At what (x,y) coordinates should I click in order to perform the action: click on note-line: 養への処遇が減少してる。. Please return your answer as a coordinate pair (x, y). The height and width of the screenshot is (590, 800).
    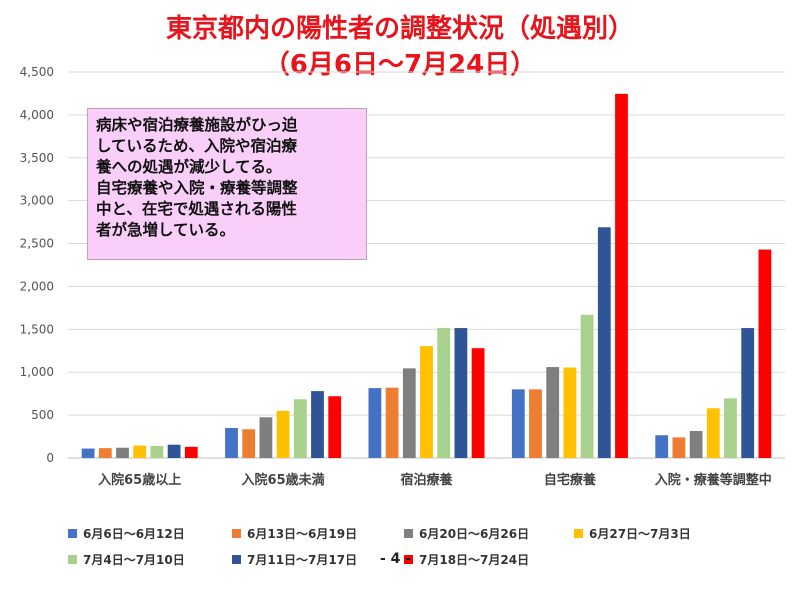
    Looking at the image, I should click on (189, 167).